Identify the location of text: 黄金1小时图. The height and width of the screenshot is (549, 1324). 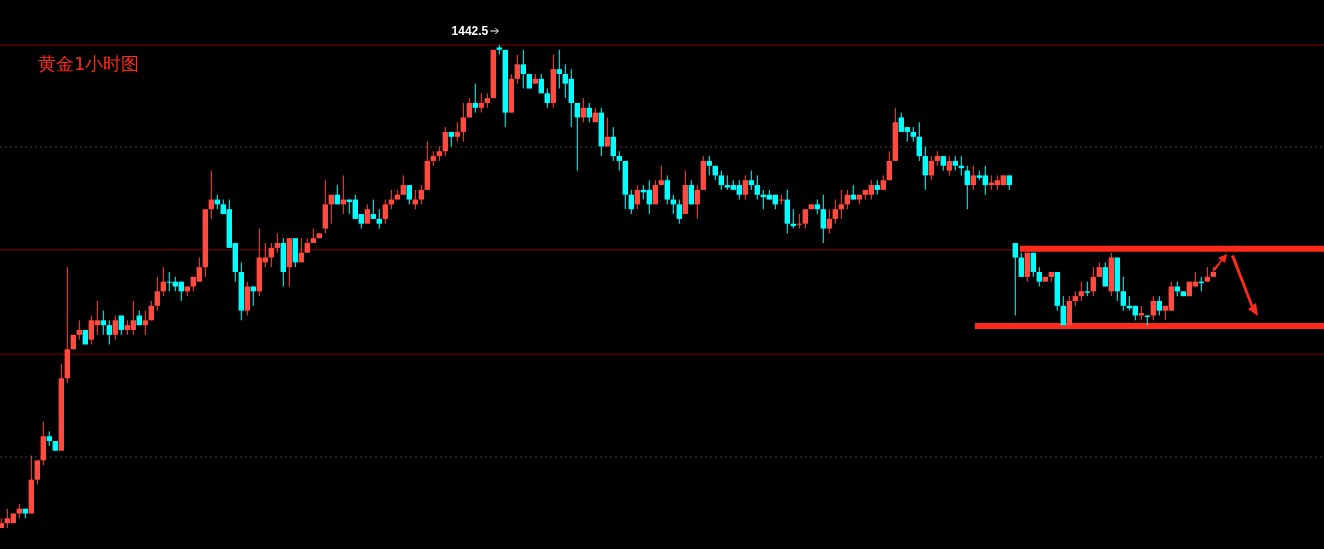
(89, 63).